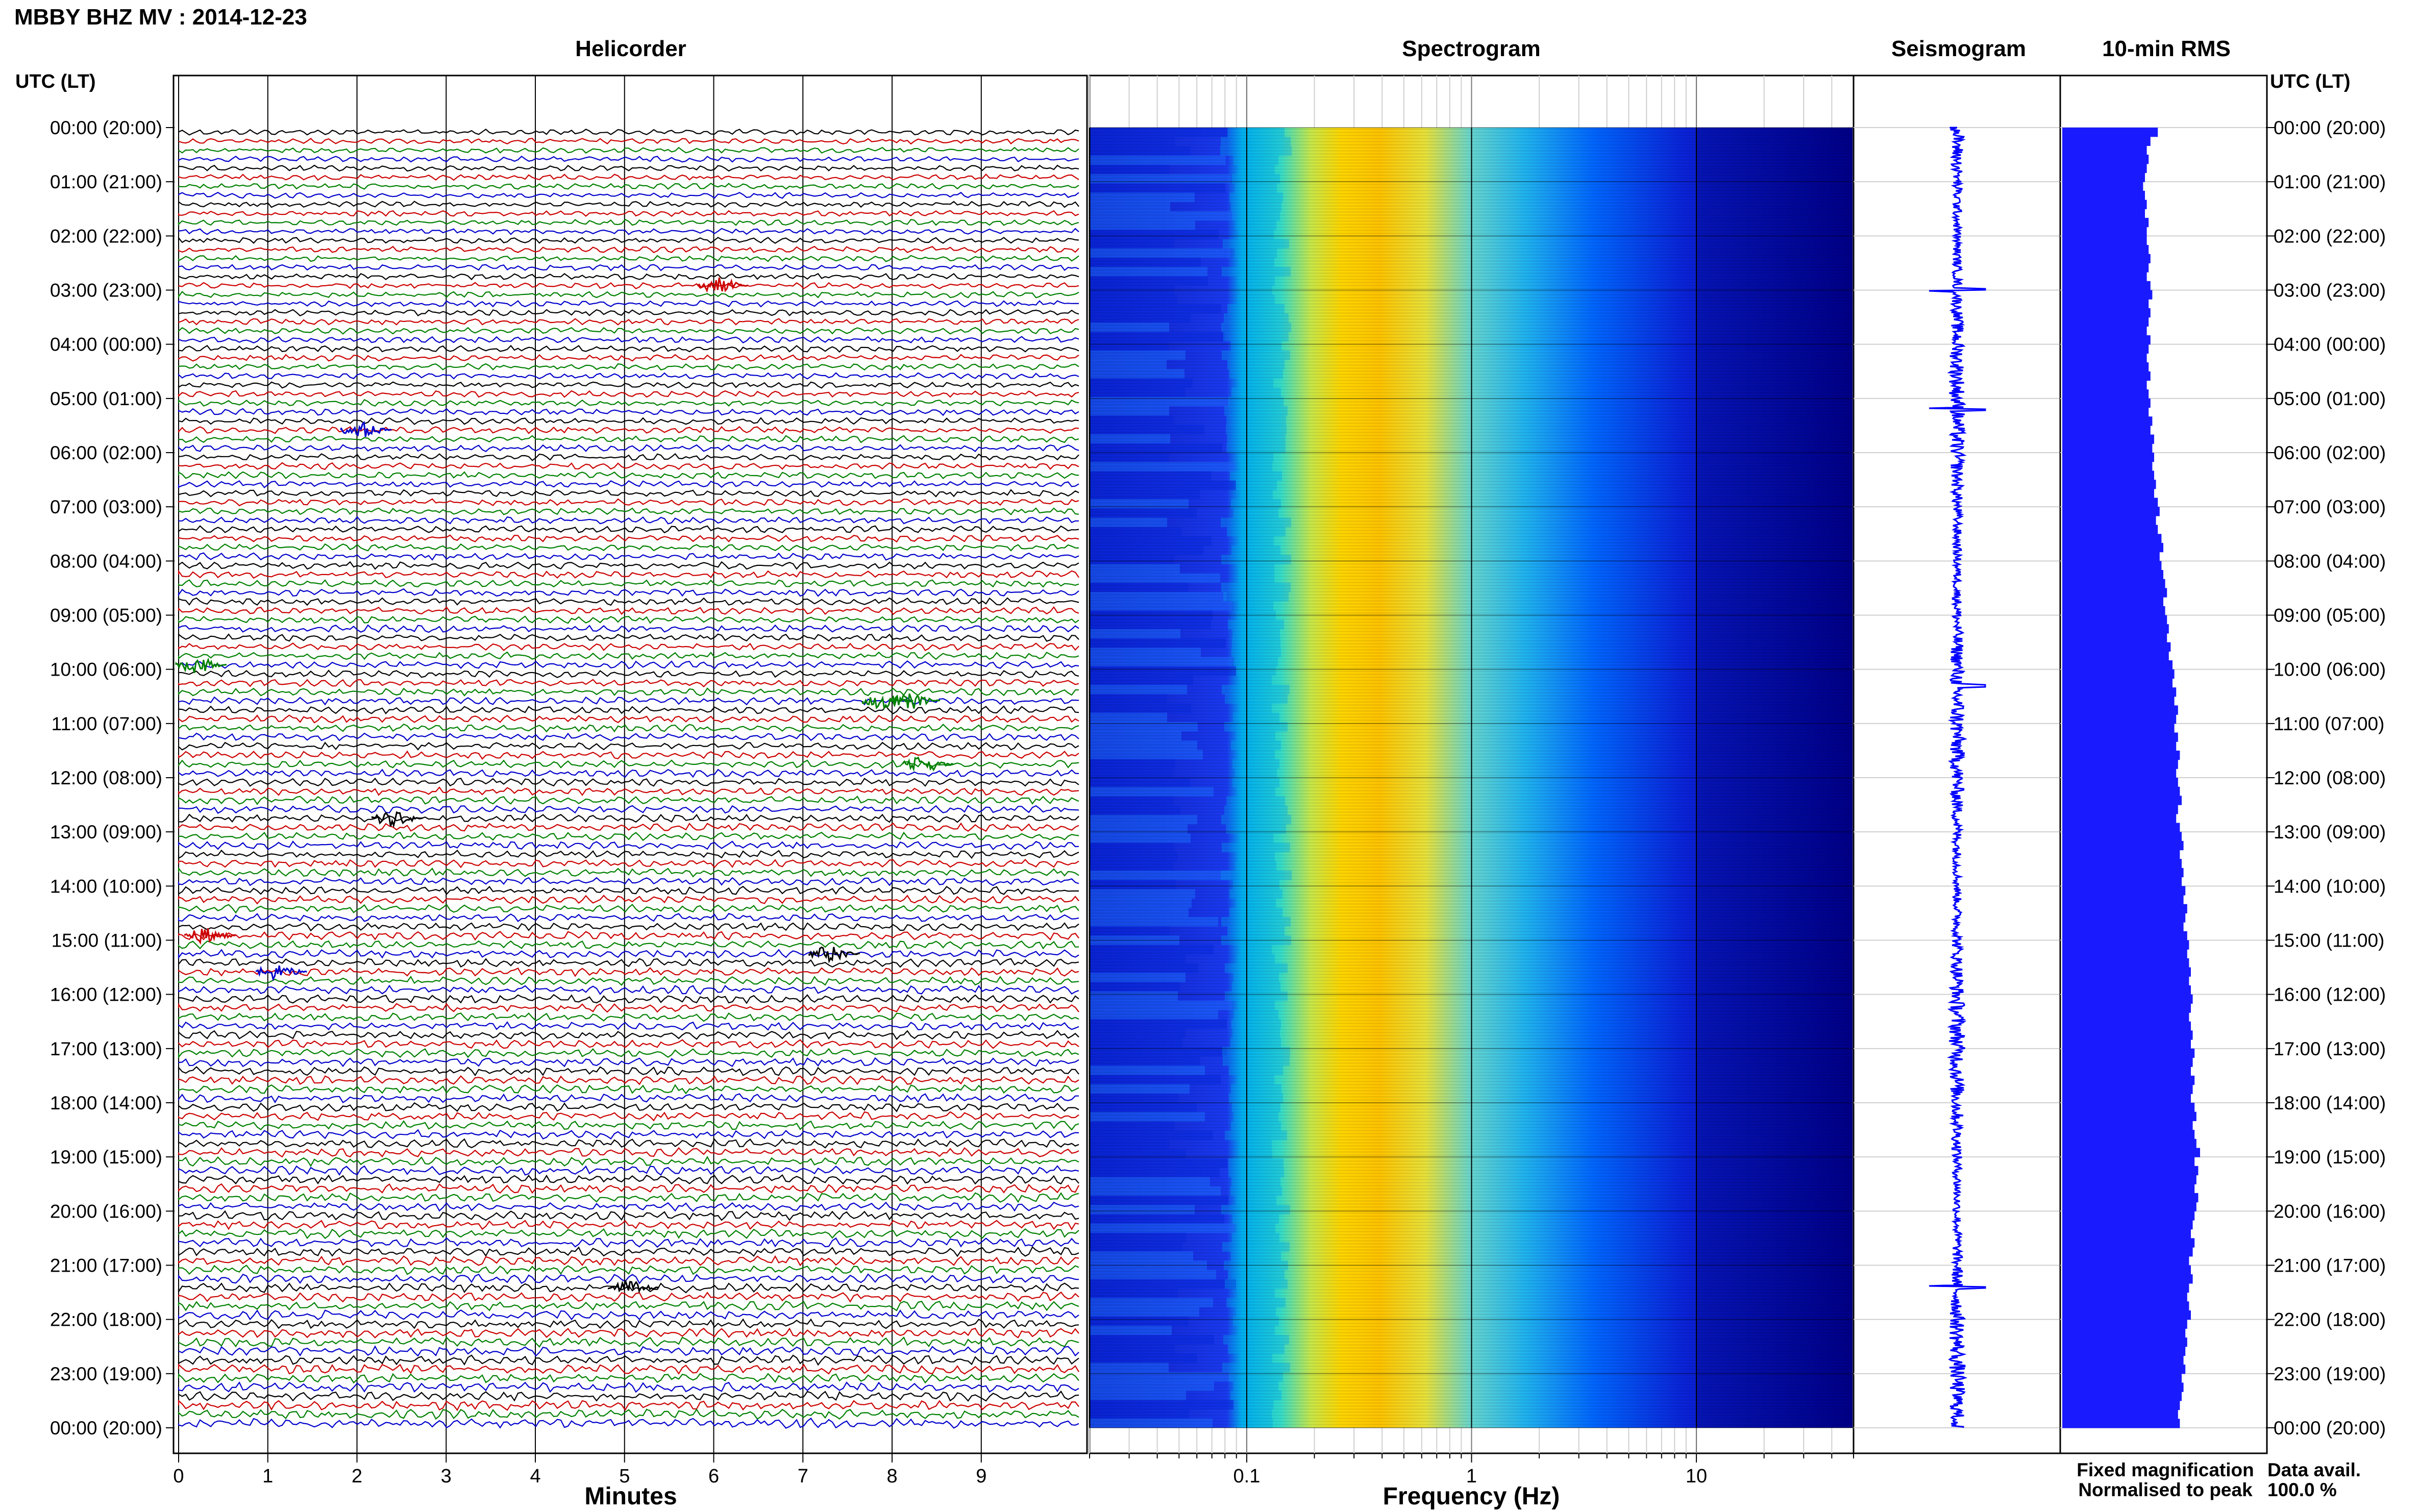  I want to click on time-label-left: 08:00 (04:00), so click(106, 561).